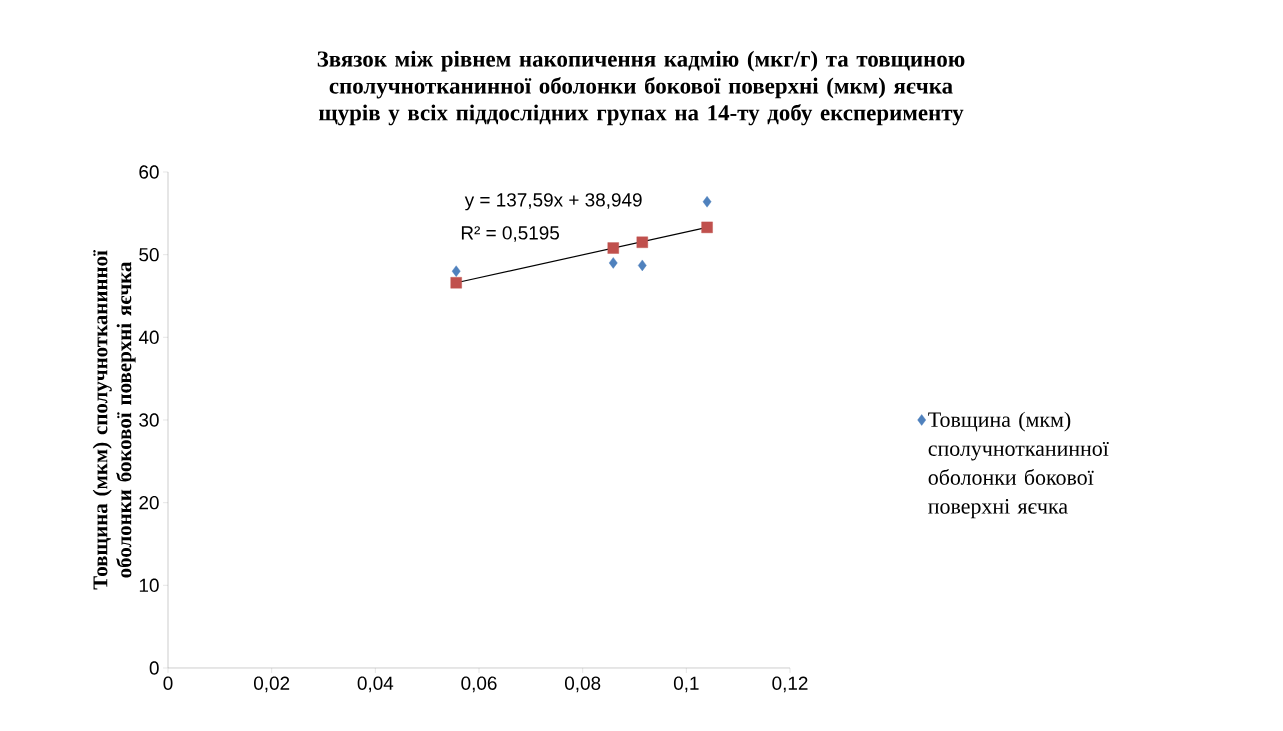  I want to click on y-tick-label: 50, so click(149, 254).